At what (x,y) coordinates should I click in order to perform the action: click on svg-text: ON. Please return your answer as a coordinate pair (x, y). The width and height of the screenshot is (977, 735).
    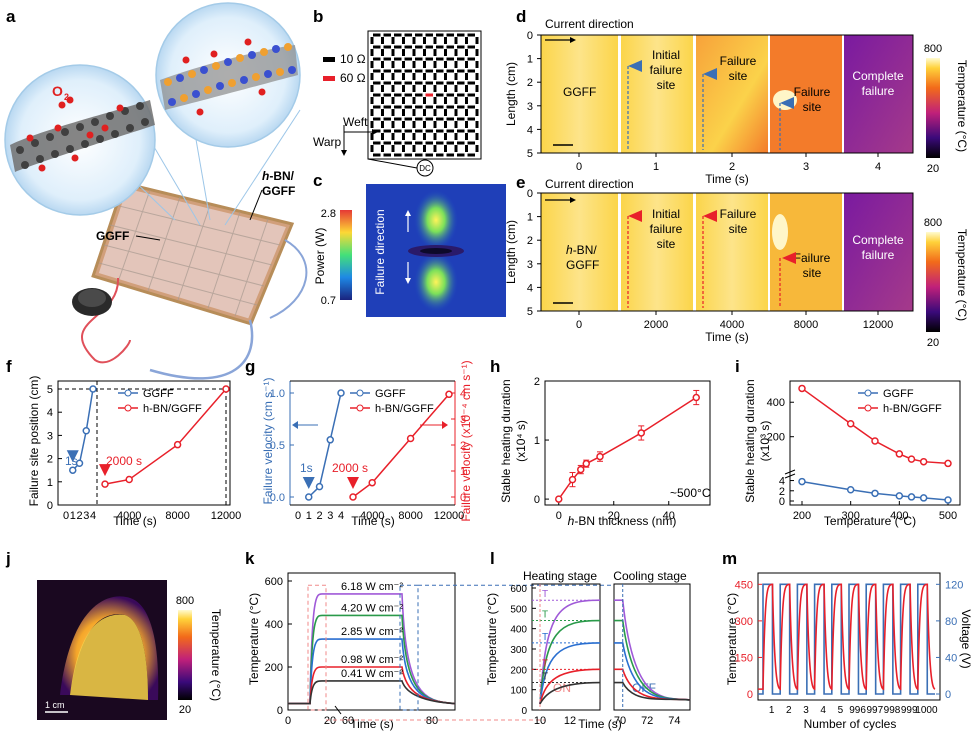
    Looking at the image, I should click on (562, 688).